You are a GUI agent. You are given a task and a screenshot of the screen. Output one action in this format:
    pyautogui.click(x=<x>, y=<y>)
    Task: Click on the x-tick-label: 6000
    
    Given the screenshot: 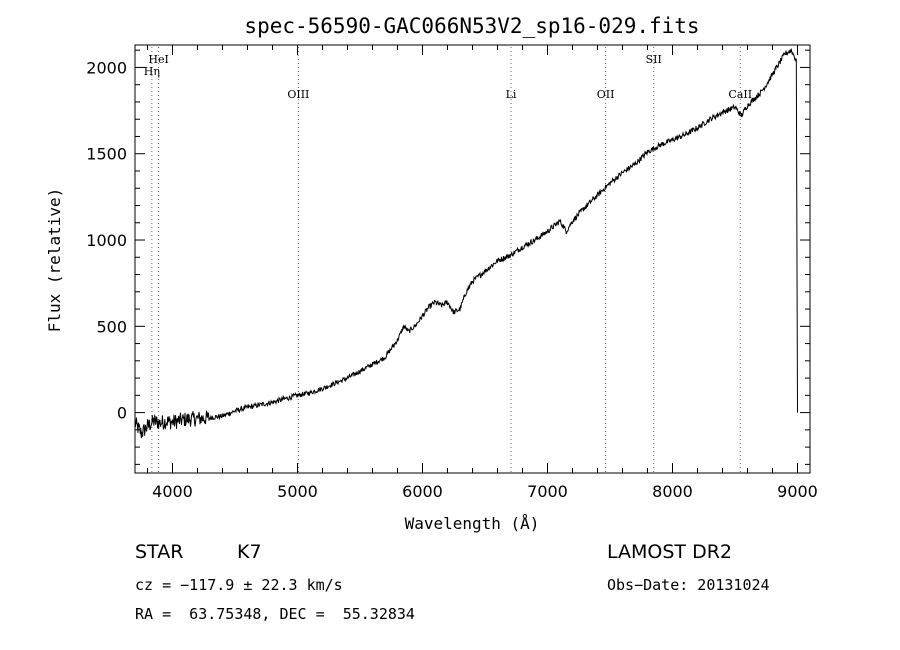 What is the action you would take?
    pyautogui.click(x=422, y=491)
    